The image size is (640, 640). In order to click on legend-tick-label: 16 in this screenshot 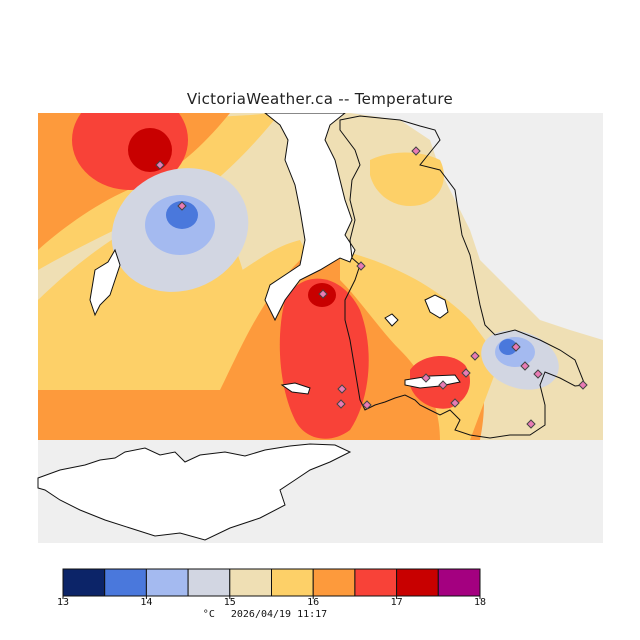, I will do `click(313, 602)`.